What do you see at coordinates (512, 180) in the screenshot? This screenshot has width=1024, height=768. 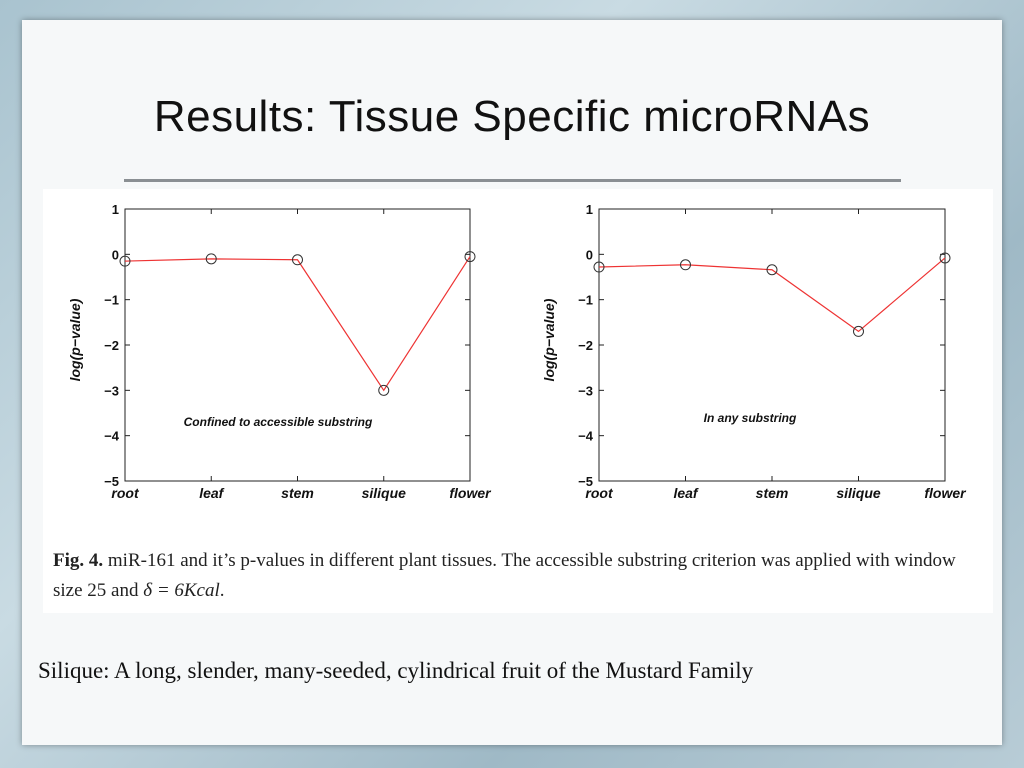 I see `title-divider` at bounding box center [512, 180].